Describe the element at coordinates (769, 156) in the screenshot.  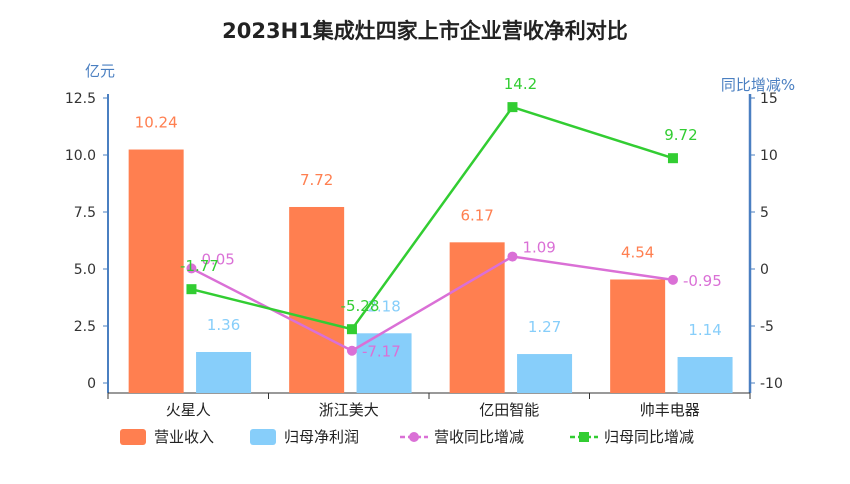
I see `right-tick-label: 10` at that location.